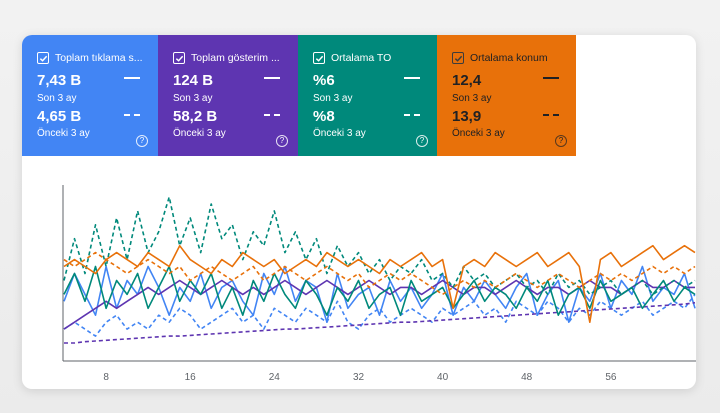 Image resolution: width=720 pixels, height=413 pixels. What do you see at coordinates (191, 377) in the screenshot?
I see `x-tick-label: 16` at bounding box center [191, 377].